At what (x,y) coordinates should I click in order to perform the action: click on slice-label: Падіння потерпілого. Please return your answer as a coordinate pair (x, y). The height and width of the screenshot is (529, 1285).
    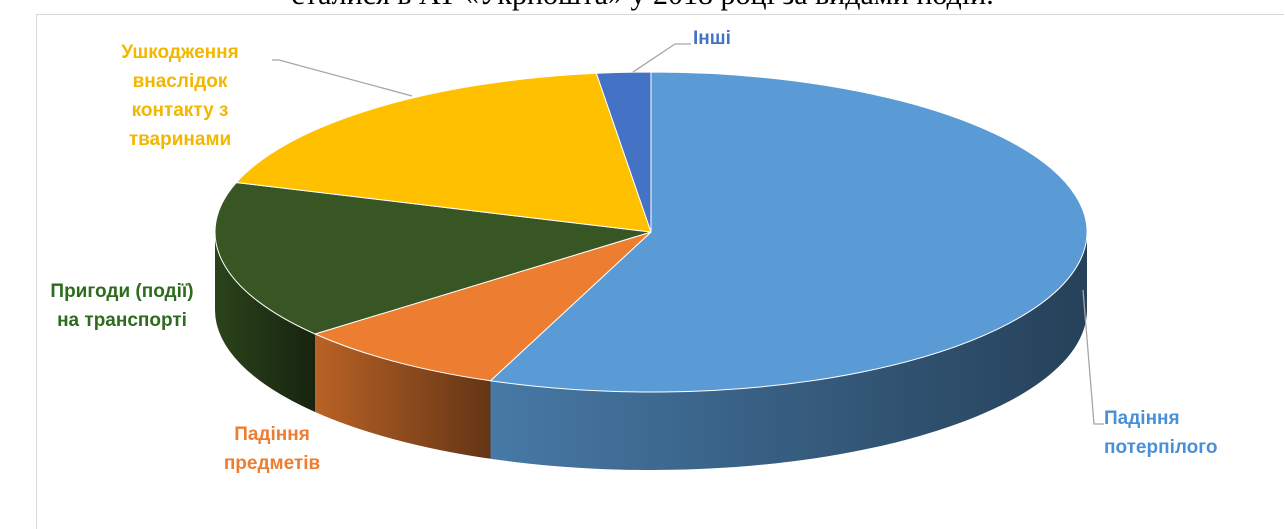
    Looking at the image, I should click on (1161, 433).